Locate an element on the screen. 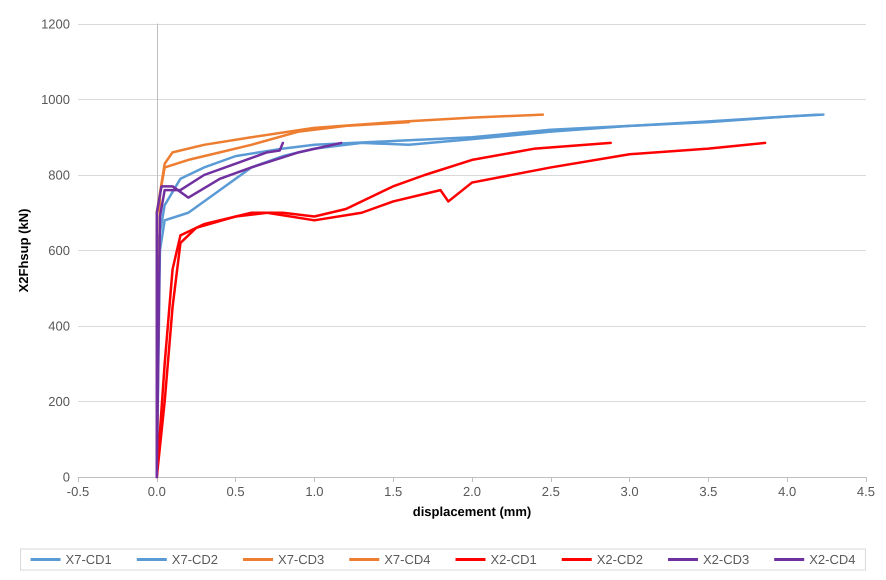 This screenshot has width=886, height=580. x-tick-label: 4.5 is located at coordinates (866, 491).